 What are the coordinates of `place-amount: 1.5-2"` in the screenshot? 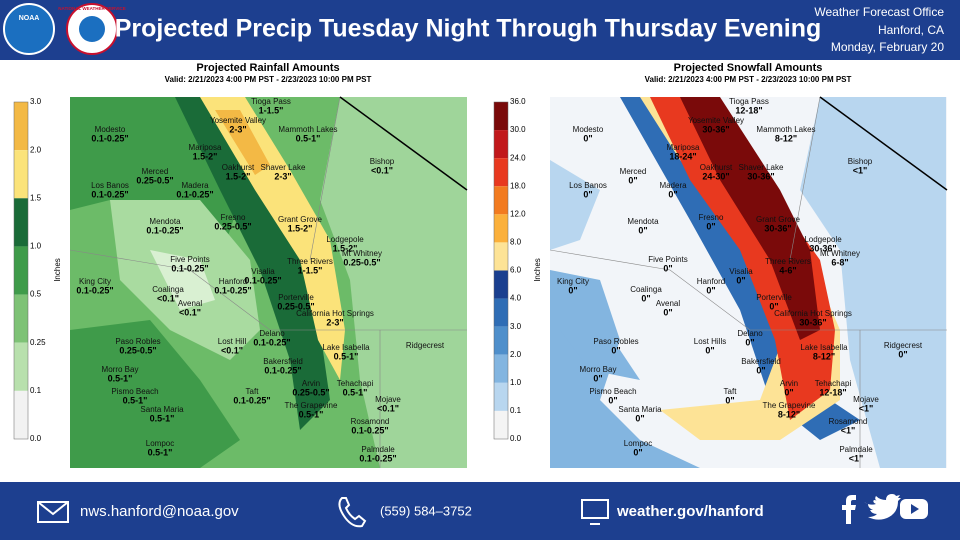 It's located at (238, 176).